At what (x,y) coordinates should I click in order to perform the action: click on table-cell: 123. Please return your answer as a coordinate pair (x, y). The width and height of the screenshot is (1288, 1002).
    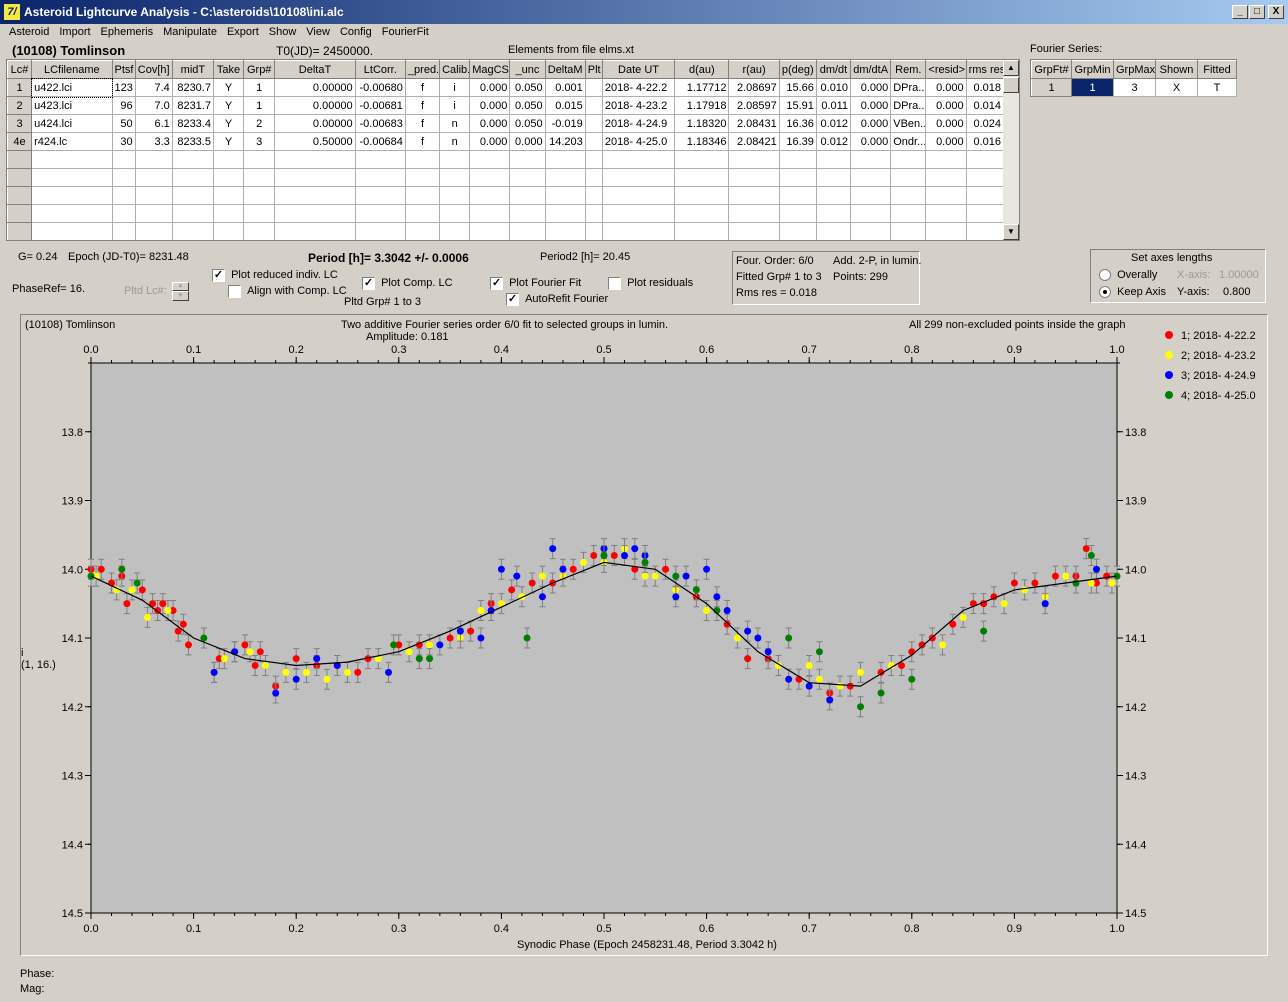
    Looking at the image, I should click on (123, 87).